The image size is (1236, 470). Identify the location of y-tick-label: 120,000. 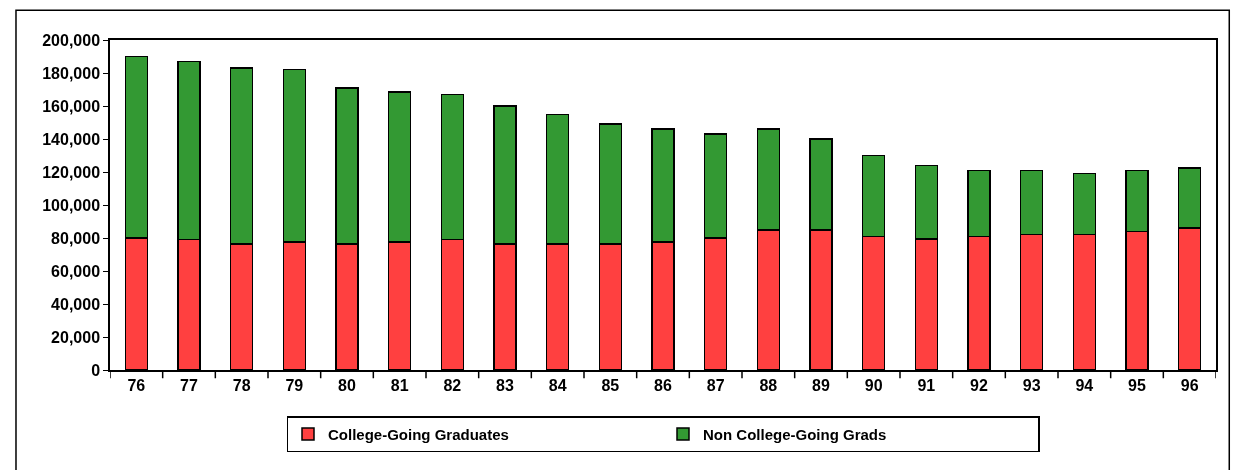
(71, 172).